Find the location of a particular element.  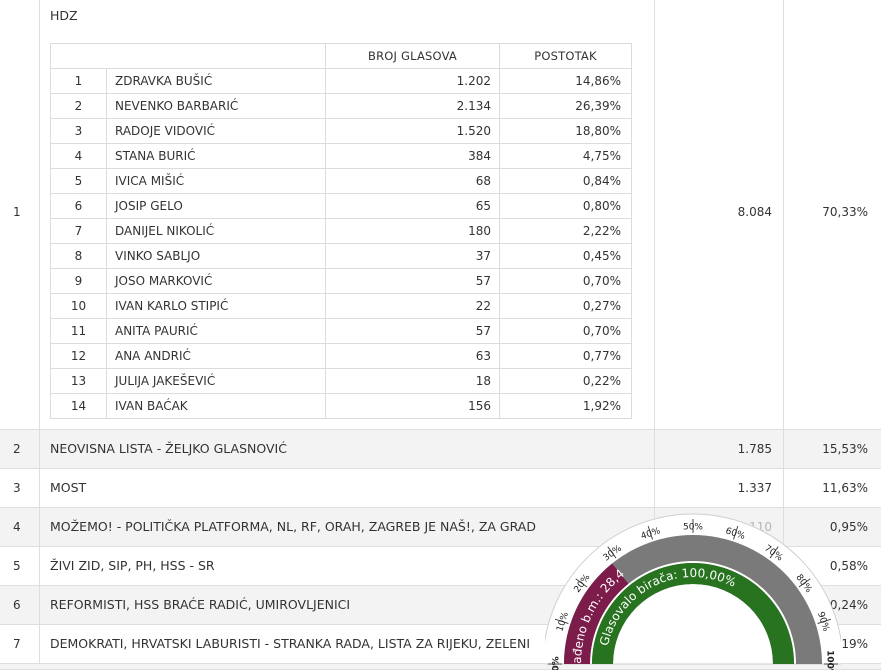

candidate-name: JOSO MARKOVIĆ is located at coordinates (216, 281).